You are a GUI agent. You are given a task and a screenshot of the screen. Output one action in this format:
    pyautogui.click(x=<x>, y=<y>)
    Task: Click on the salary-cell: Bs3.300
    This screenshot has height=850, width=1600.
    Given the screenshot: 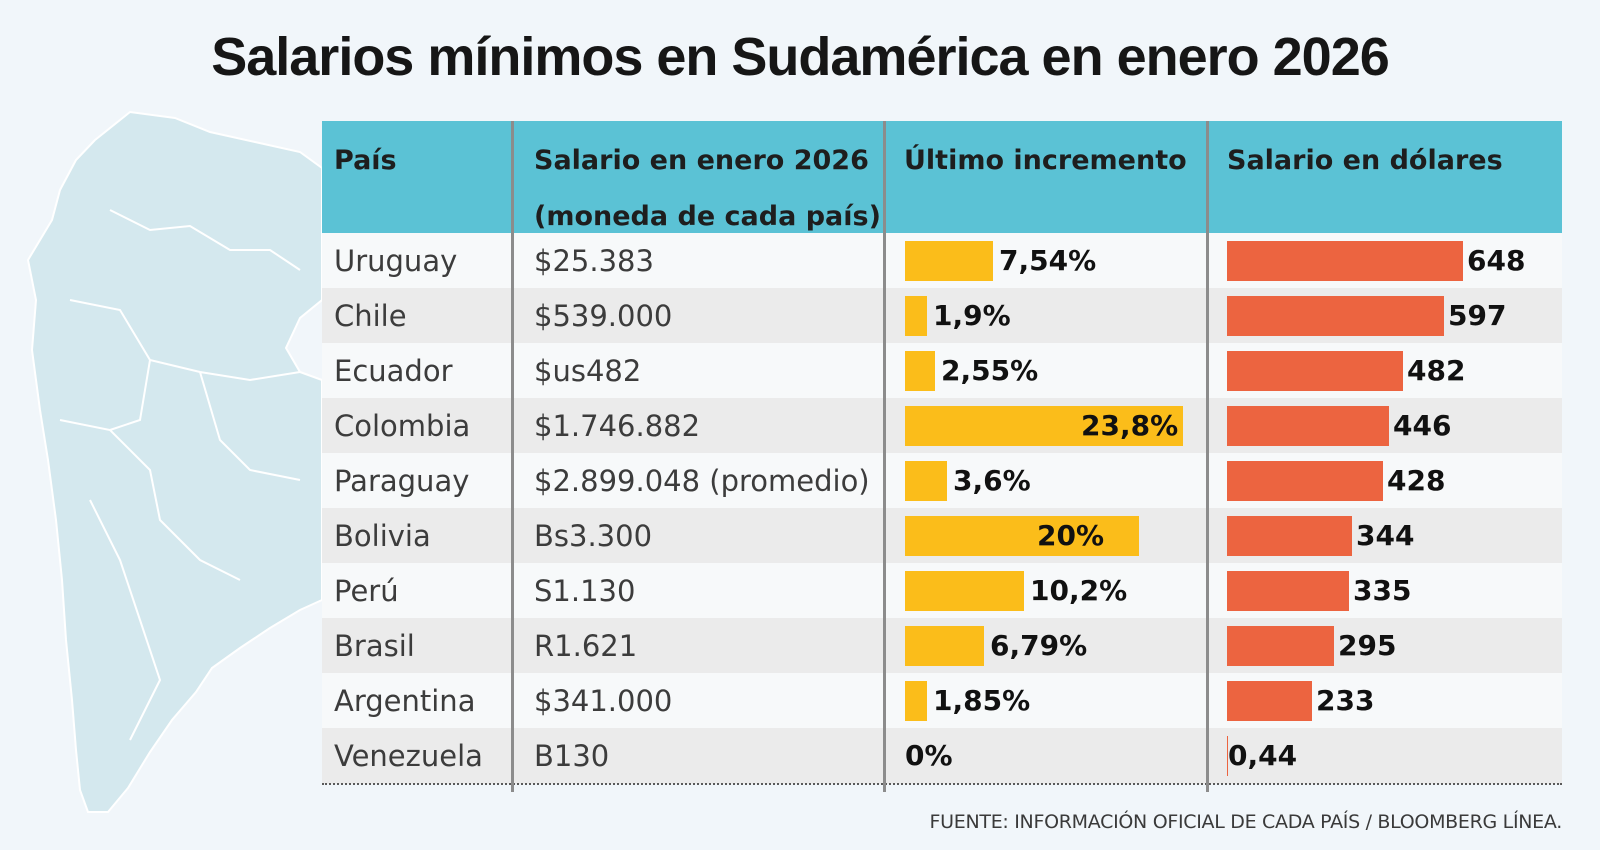 What is the action you would take?
    pyautogui.click(x=593, y=536)
    